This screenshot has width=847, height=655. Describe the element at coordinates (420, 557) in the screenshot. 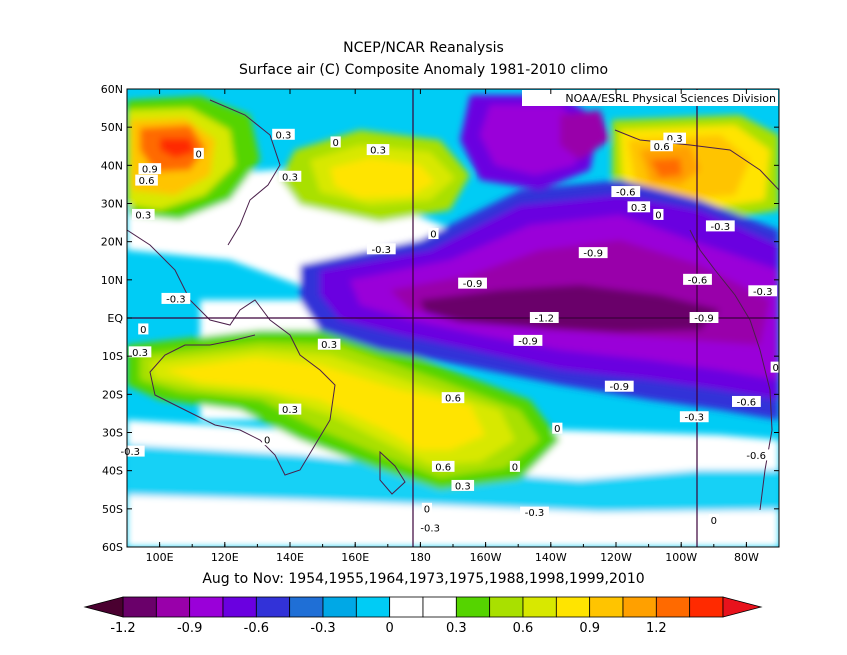

I see `x-tick-label: 180` at that location.